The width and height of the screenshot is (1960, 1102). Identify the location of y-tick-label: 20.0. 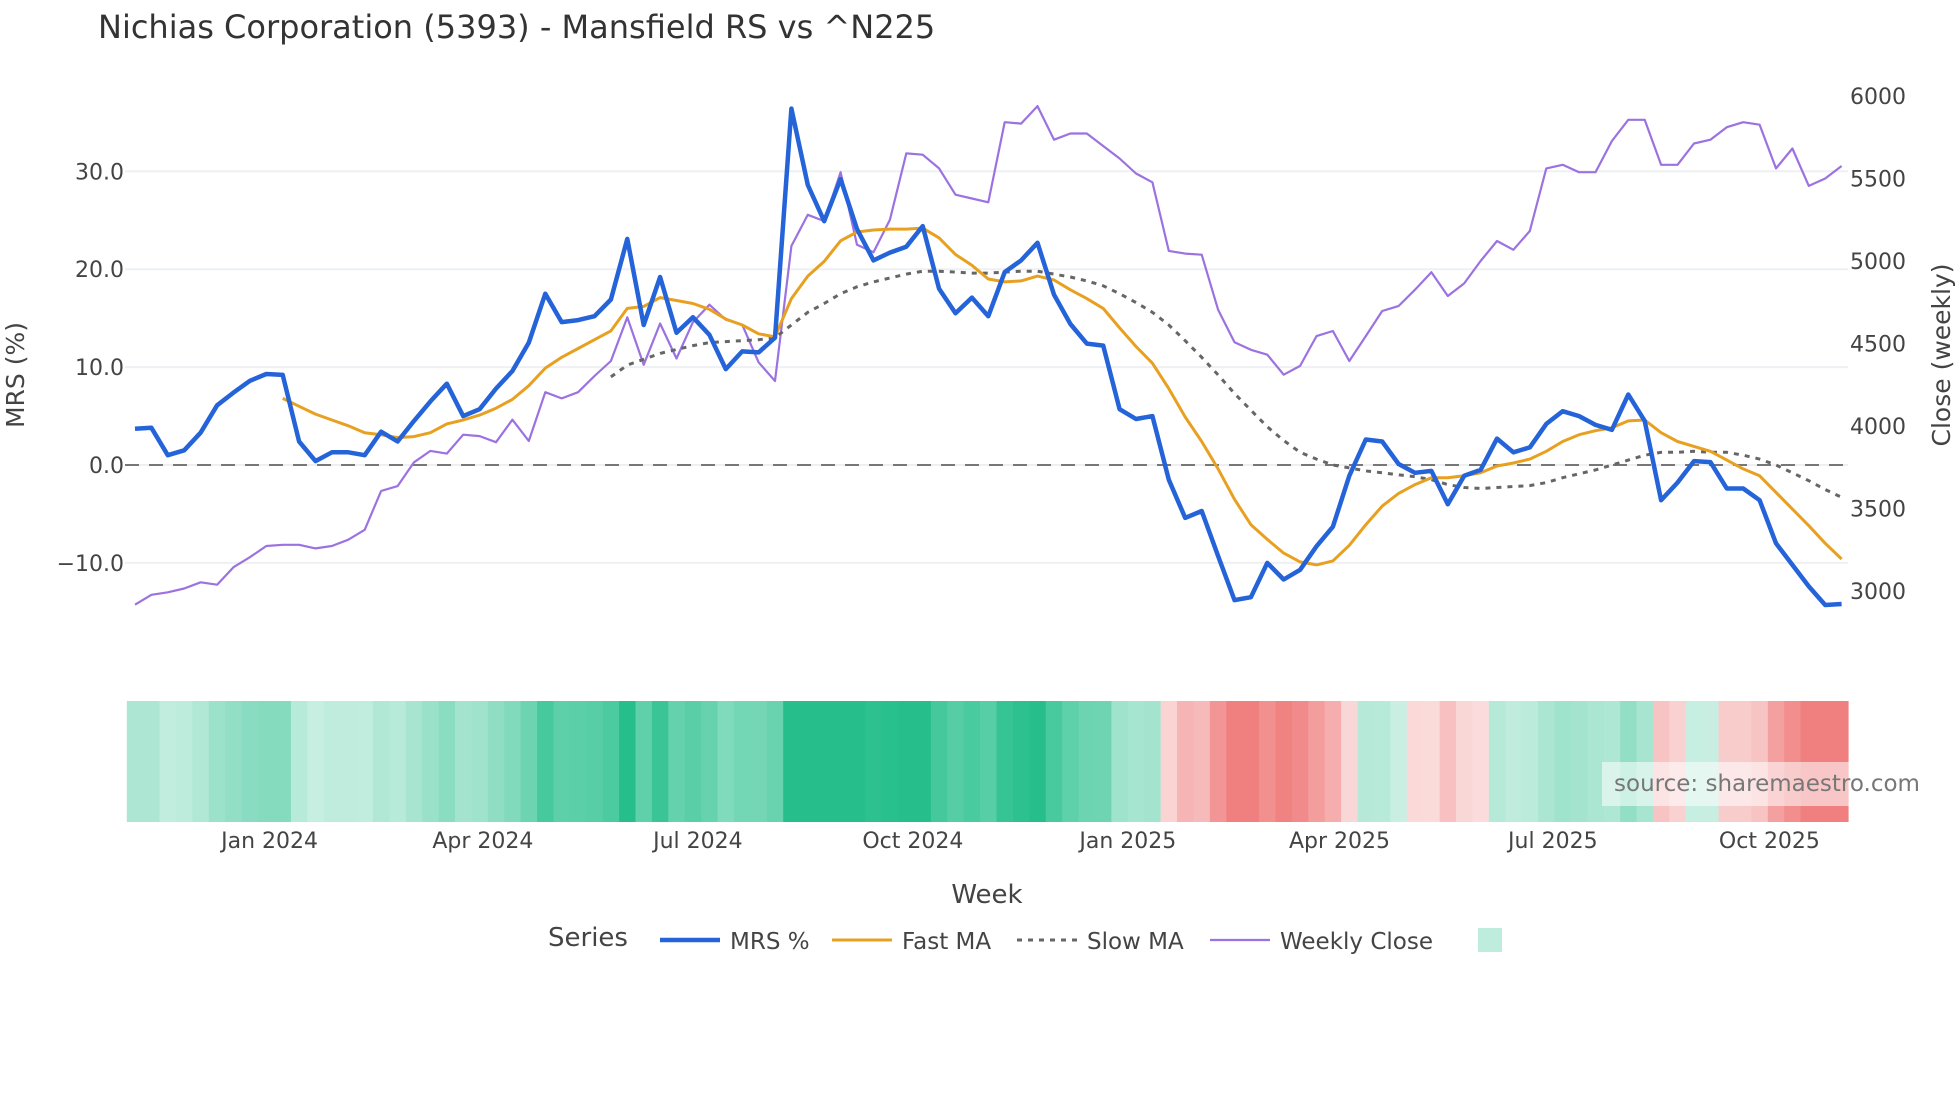
(99, 270).